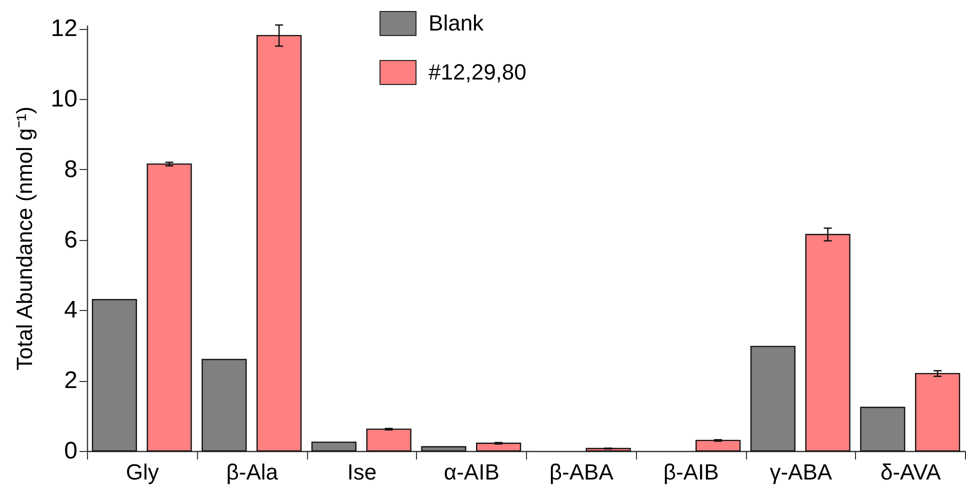 The image size is (966, 490). Describe the element at coordinates (911, 472) in the screenshot. I see `x-tick-label: δ-AVA` at that location.